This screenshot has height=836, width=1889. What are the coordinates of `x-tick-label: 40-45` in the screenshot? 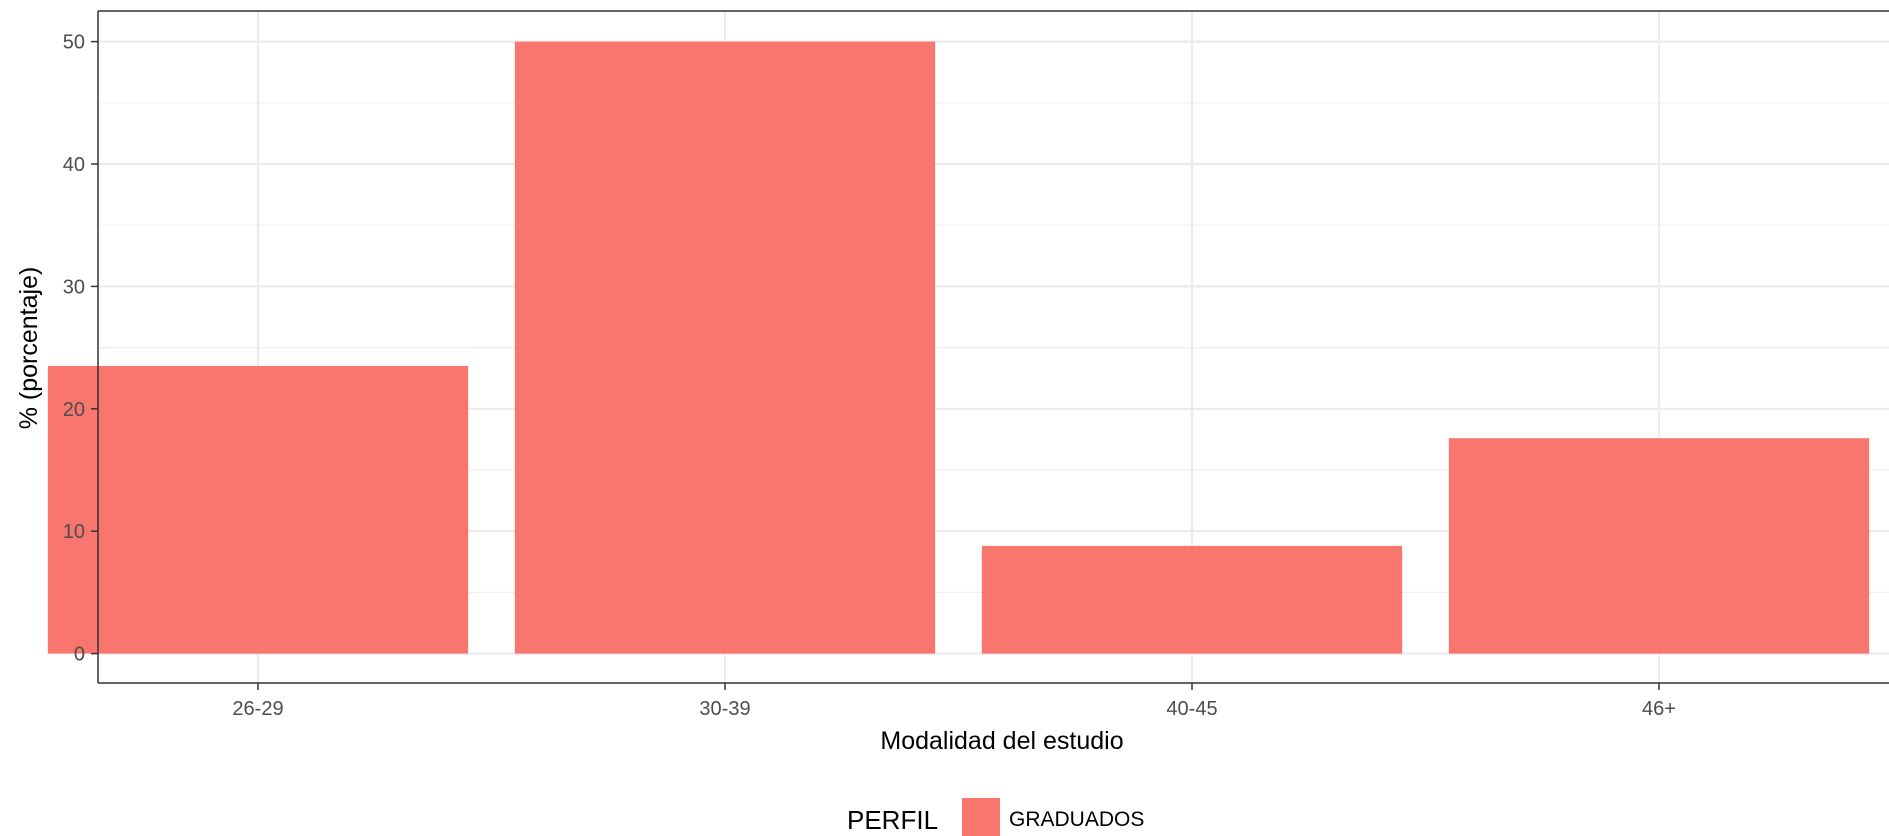 It's located at (1191, 709).